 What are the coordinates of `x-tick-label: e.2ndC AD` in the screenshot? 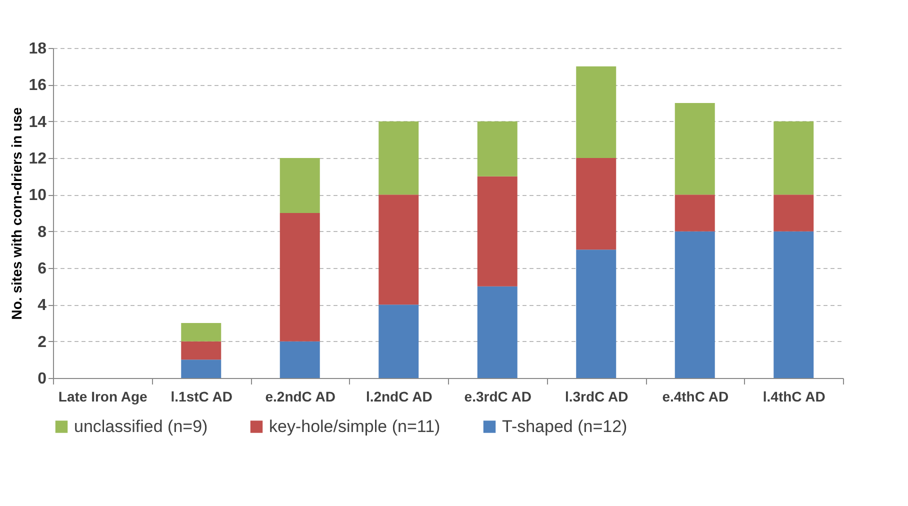 It's located at (300, 396).